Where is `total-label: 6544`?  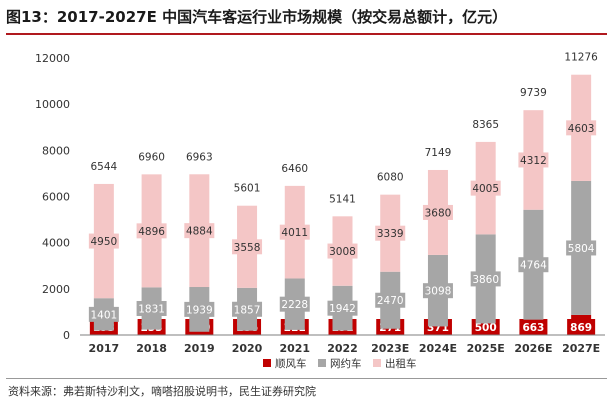 total-label: 6544 is located at coordinates (103, 167).